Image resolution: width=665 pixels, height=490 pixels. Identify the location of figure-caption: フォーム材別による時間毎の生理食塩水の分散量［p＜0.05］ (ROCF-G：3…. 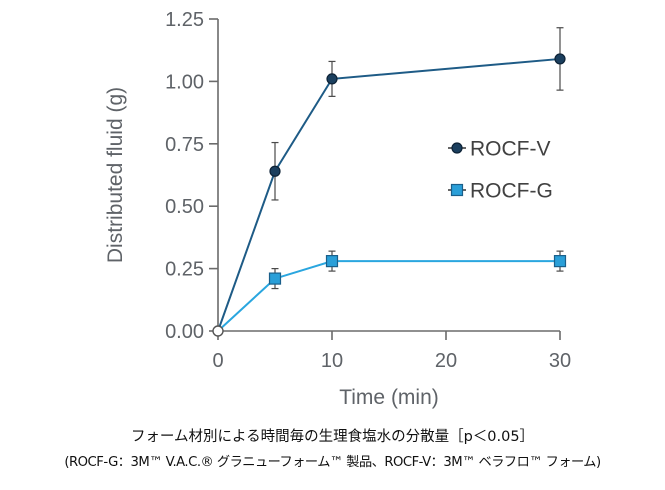
(332, 450).